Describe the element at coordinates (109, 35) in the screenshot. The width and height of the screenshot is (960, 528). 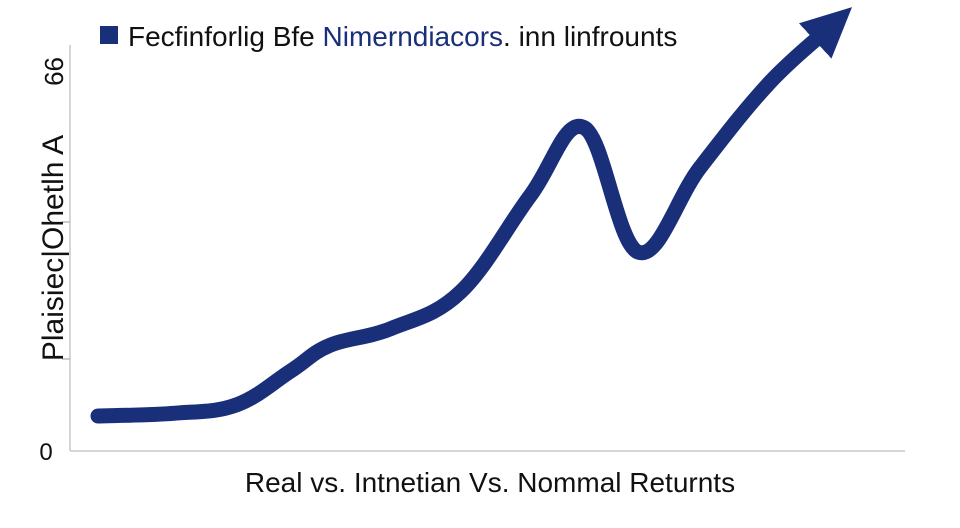
I see `legend-marker` at that location.